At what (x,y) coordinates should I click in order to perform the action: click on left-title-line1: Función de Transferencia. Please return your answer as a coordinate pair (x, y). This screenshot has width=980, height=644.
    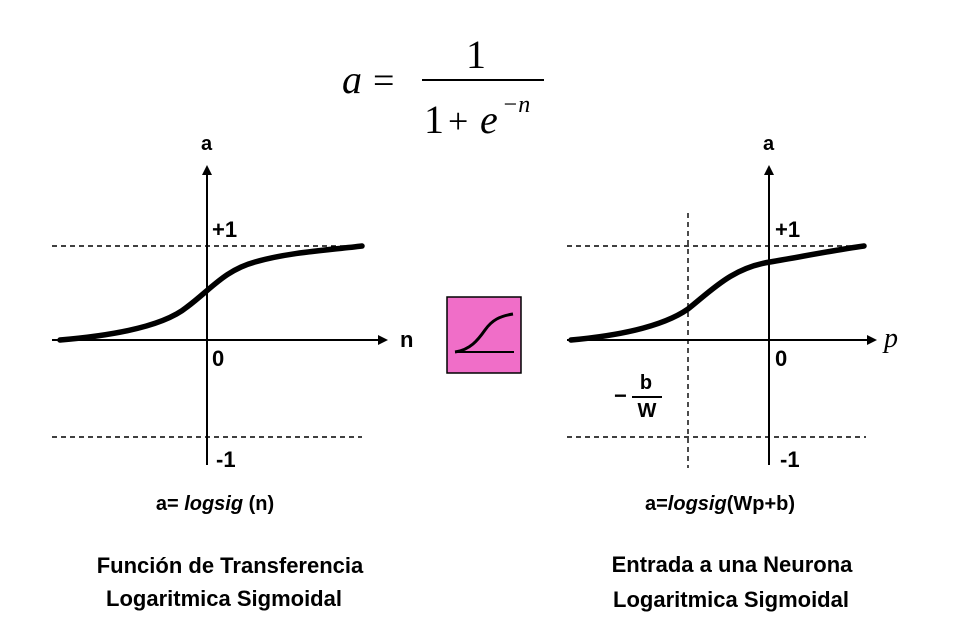
    Looking at the image, I should click on (230, 565).